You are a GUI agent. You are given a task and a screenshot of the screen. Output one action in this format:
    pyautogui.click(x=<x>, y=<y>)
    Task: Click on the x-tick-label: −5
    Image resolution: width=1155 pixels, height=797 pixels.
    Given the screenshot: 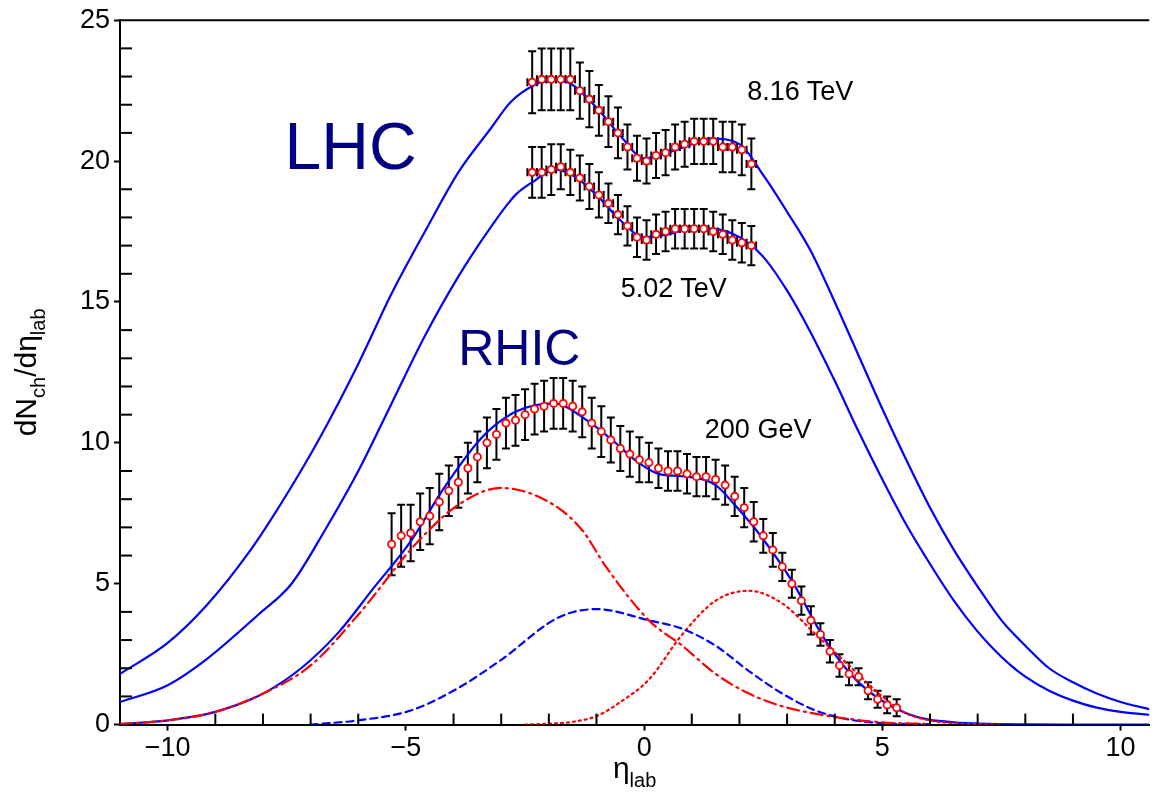 What is the action you would take?
    pyautogui.click(x=406, y=747)
    